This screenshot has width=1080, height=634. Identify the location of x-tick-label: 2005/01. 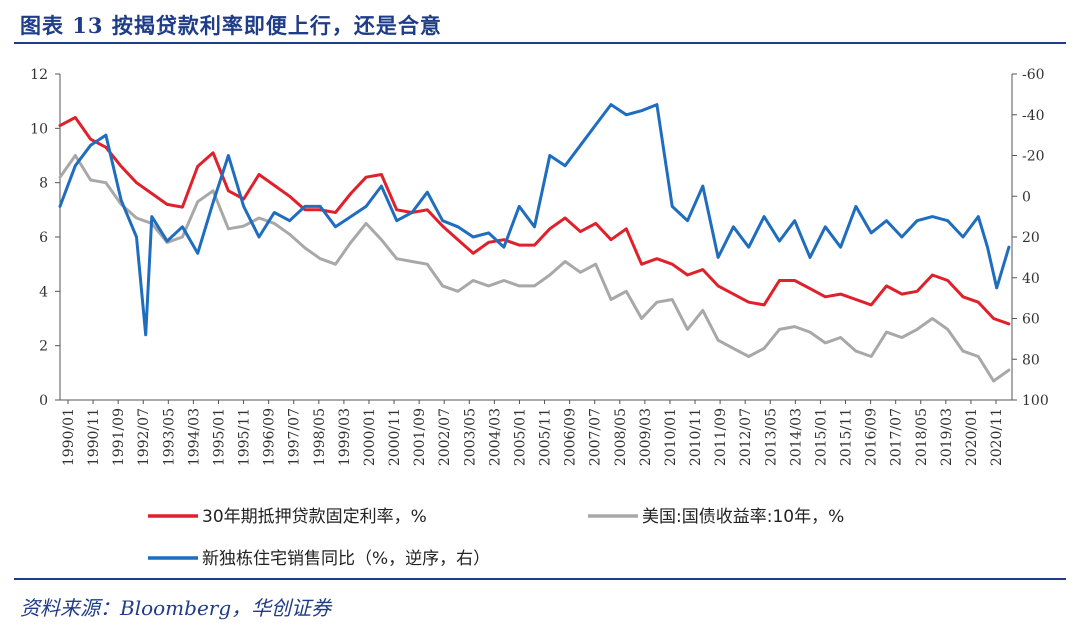
(520, 437).